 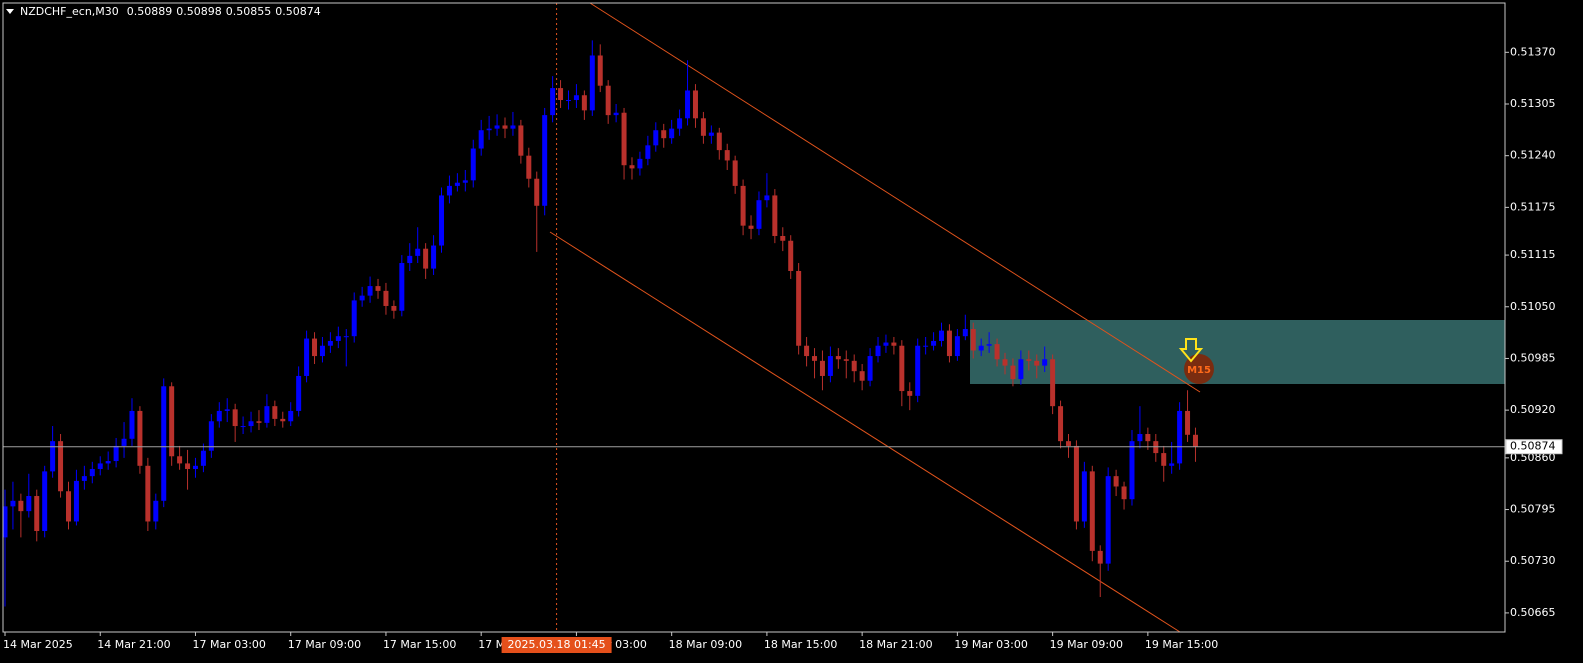 I want to click on supply-zone, so click(x=1237, y=352).